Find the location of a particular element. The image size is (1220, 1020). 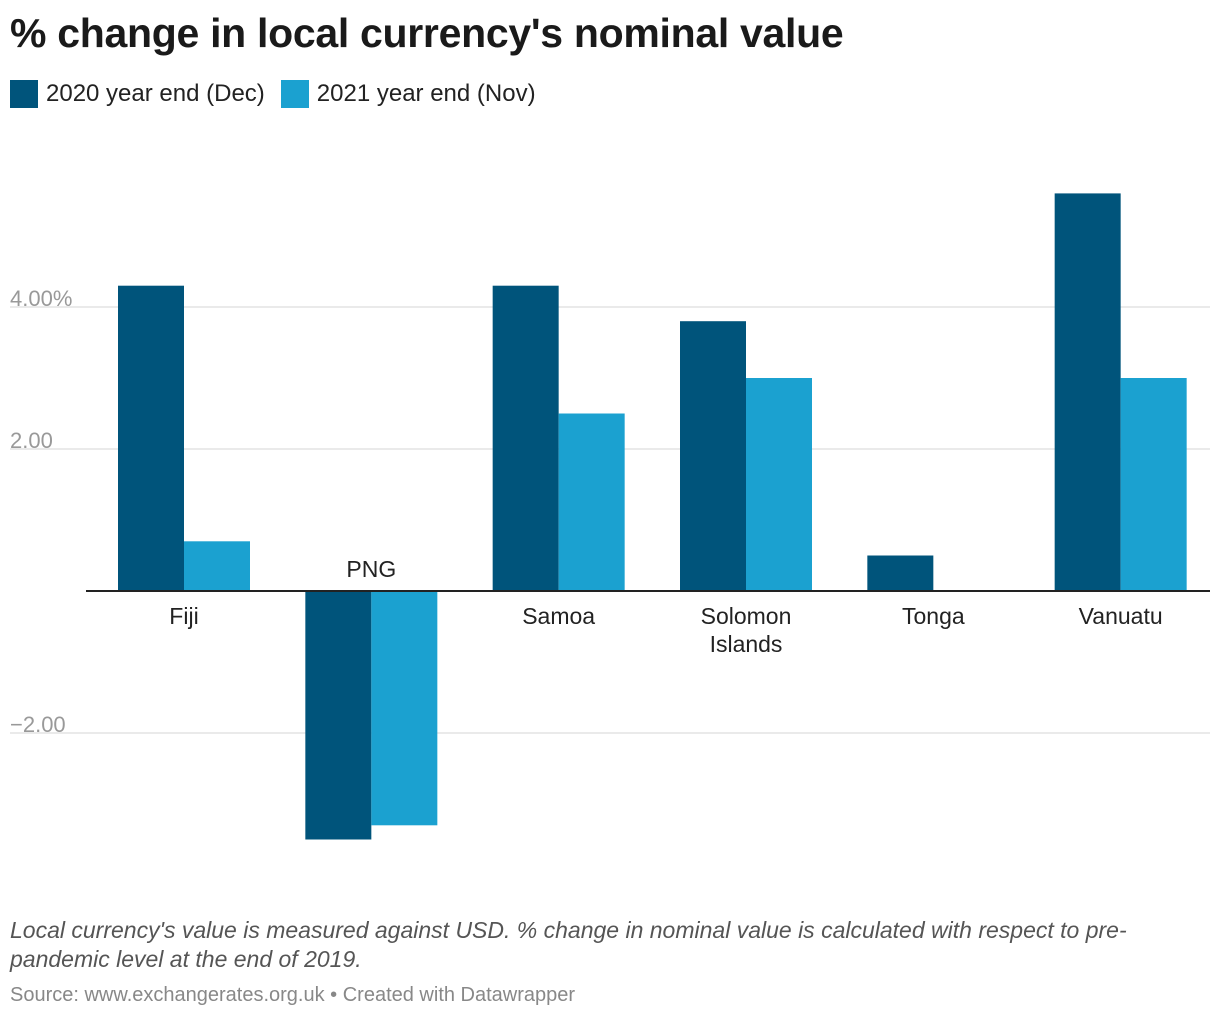

x-category-label: Solomon is located at coordinates (746, 616).